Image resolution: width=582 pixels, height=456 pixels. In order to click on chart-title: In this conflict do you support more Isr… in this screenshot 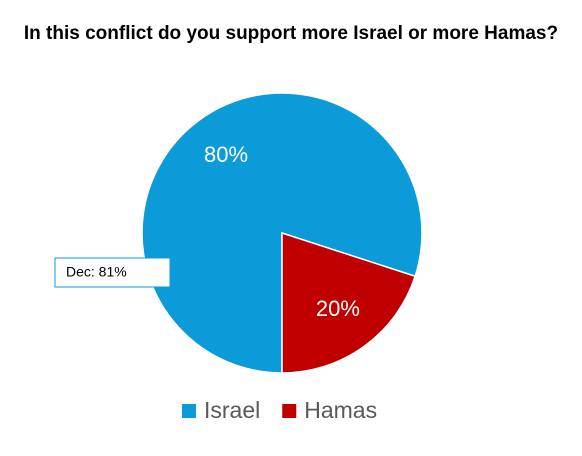, I will do `click(291, 33)`.